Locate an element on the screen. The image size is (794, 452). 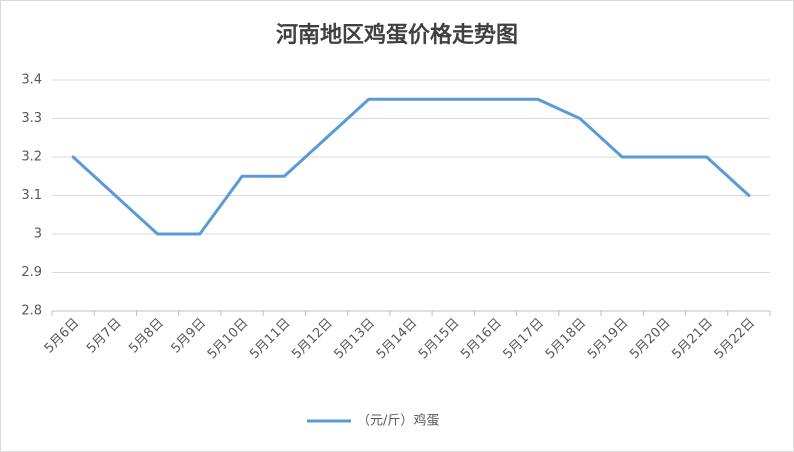
y-tick-label: 3 is located at coordinates (38, 234).